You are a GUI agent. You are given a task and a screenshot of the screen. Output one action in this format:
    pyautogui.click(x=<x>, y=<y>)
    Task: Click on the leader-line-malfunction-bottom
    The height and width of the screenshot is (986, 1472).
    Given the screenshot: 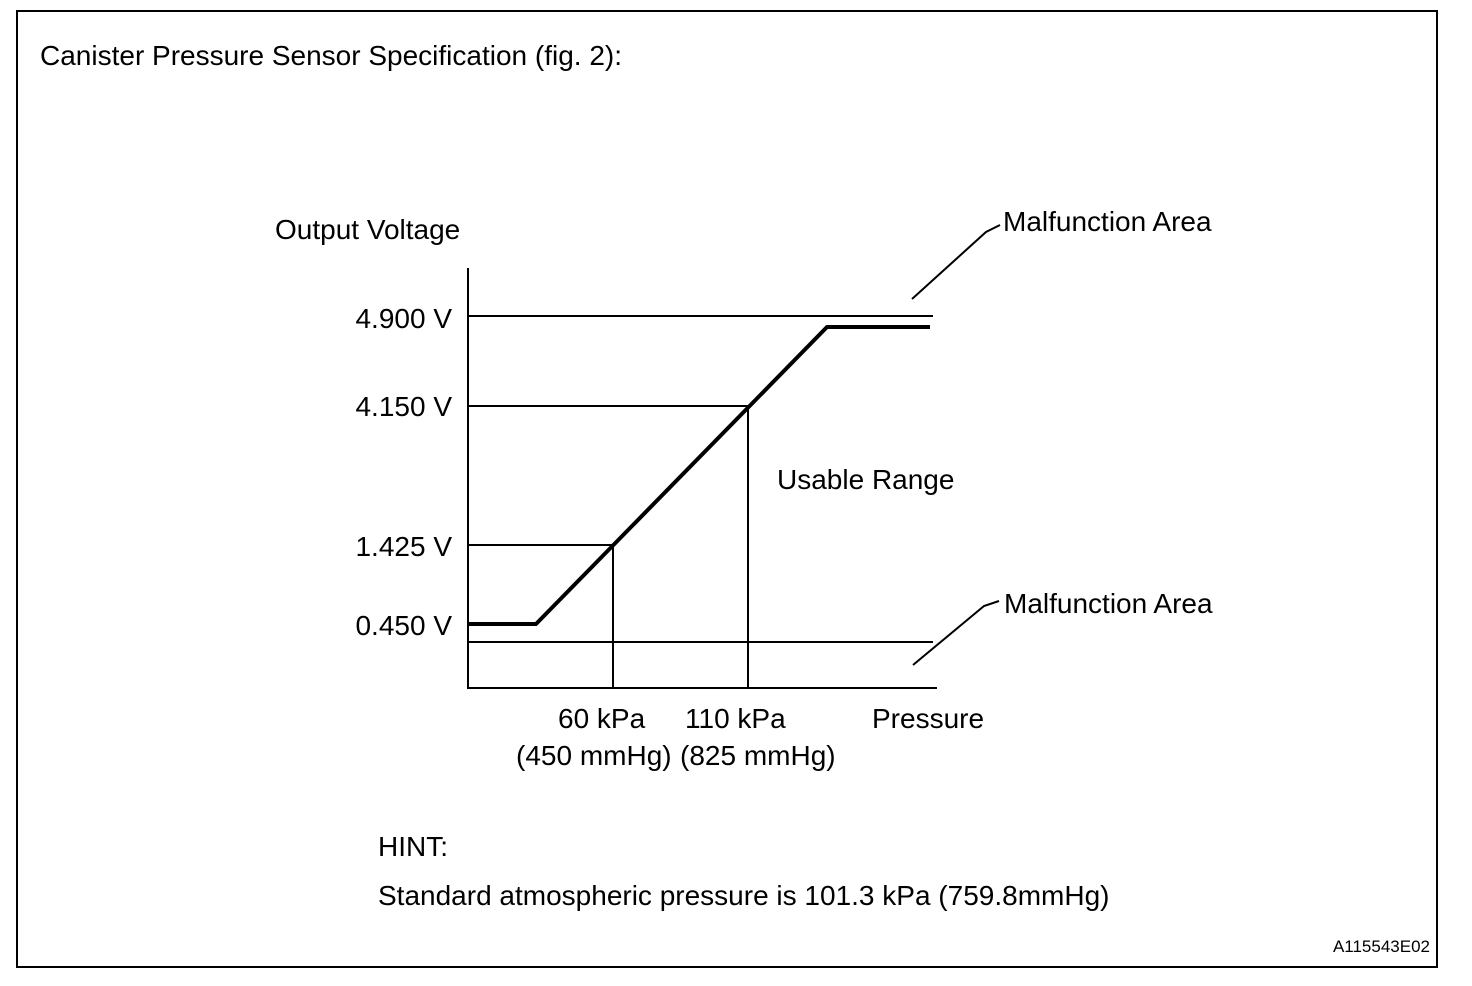 What is the action you would take?
    pyautogui.click(x=956, y=633)
    